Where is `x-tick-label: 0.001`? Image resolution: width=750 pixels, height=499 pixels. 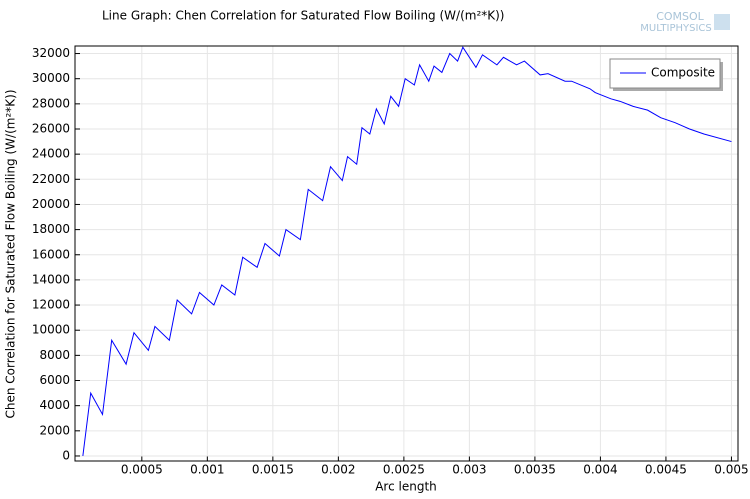
x-tick-label: 0.001 is located at coordinates (207, 470).